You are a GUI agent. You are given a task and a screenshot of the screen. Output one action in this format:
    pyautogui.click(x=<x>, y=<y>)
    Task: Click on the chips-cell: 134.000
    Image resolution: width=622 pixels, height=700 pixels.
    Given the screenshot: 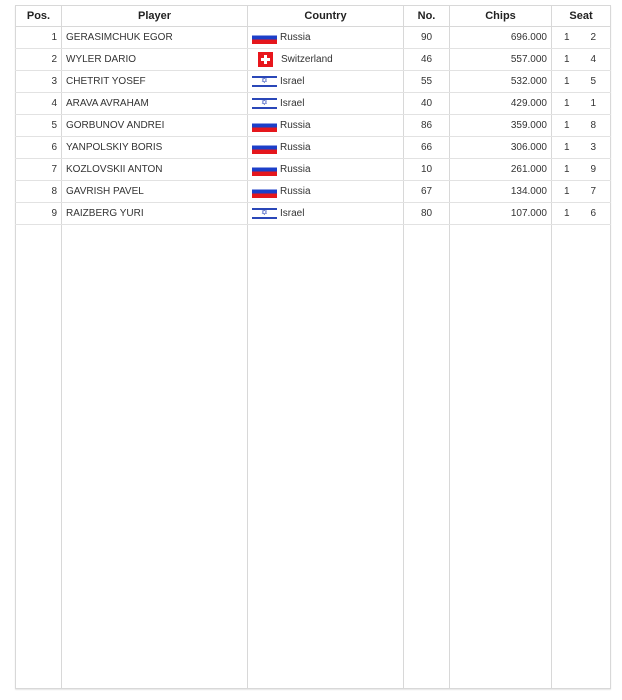 What is the action you would take?
    pyautogui.click(x=500, y=191)
    